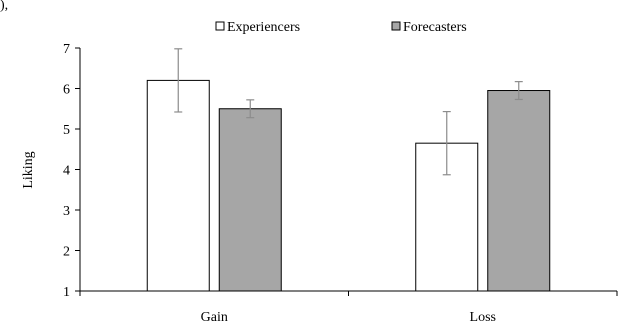  Describe the element at coordinates (214, 317) in the screenshot. I see `x-tick-label: Gain` at that location.